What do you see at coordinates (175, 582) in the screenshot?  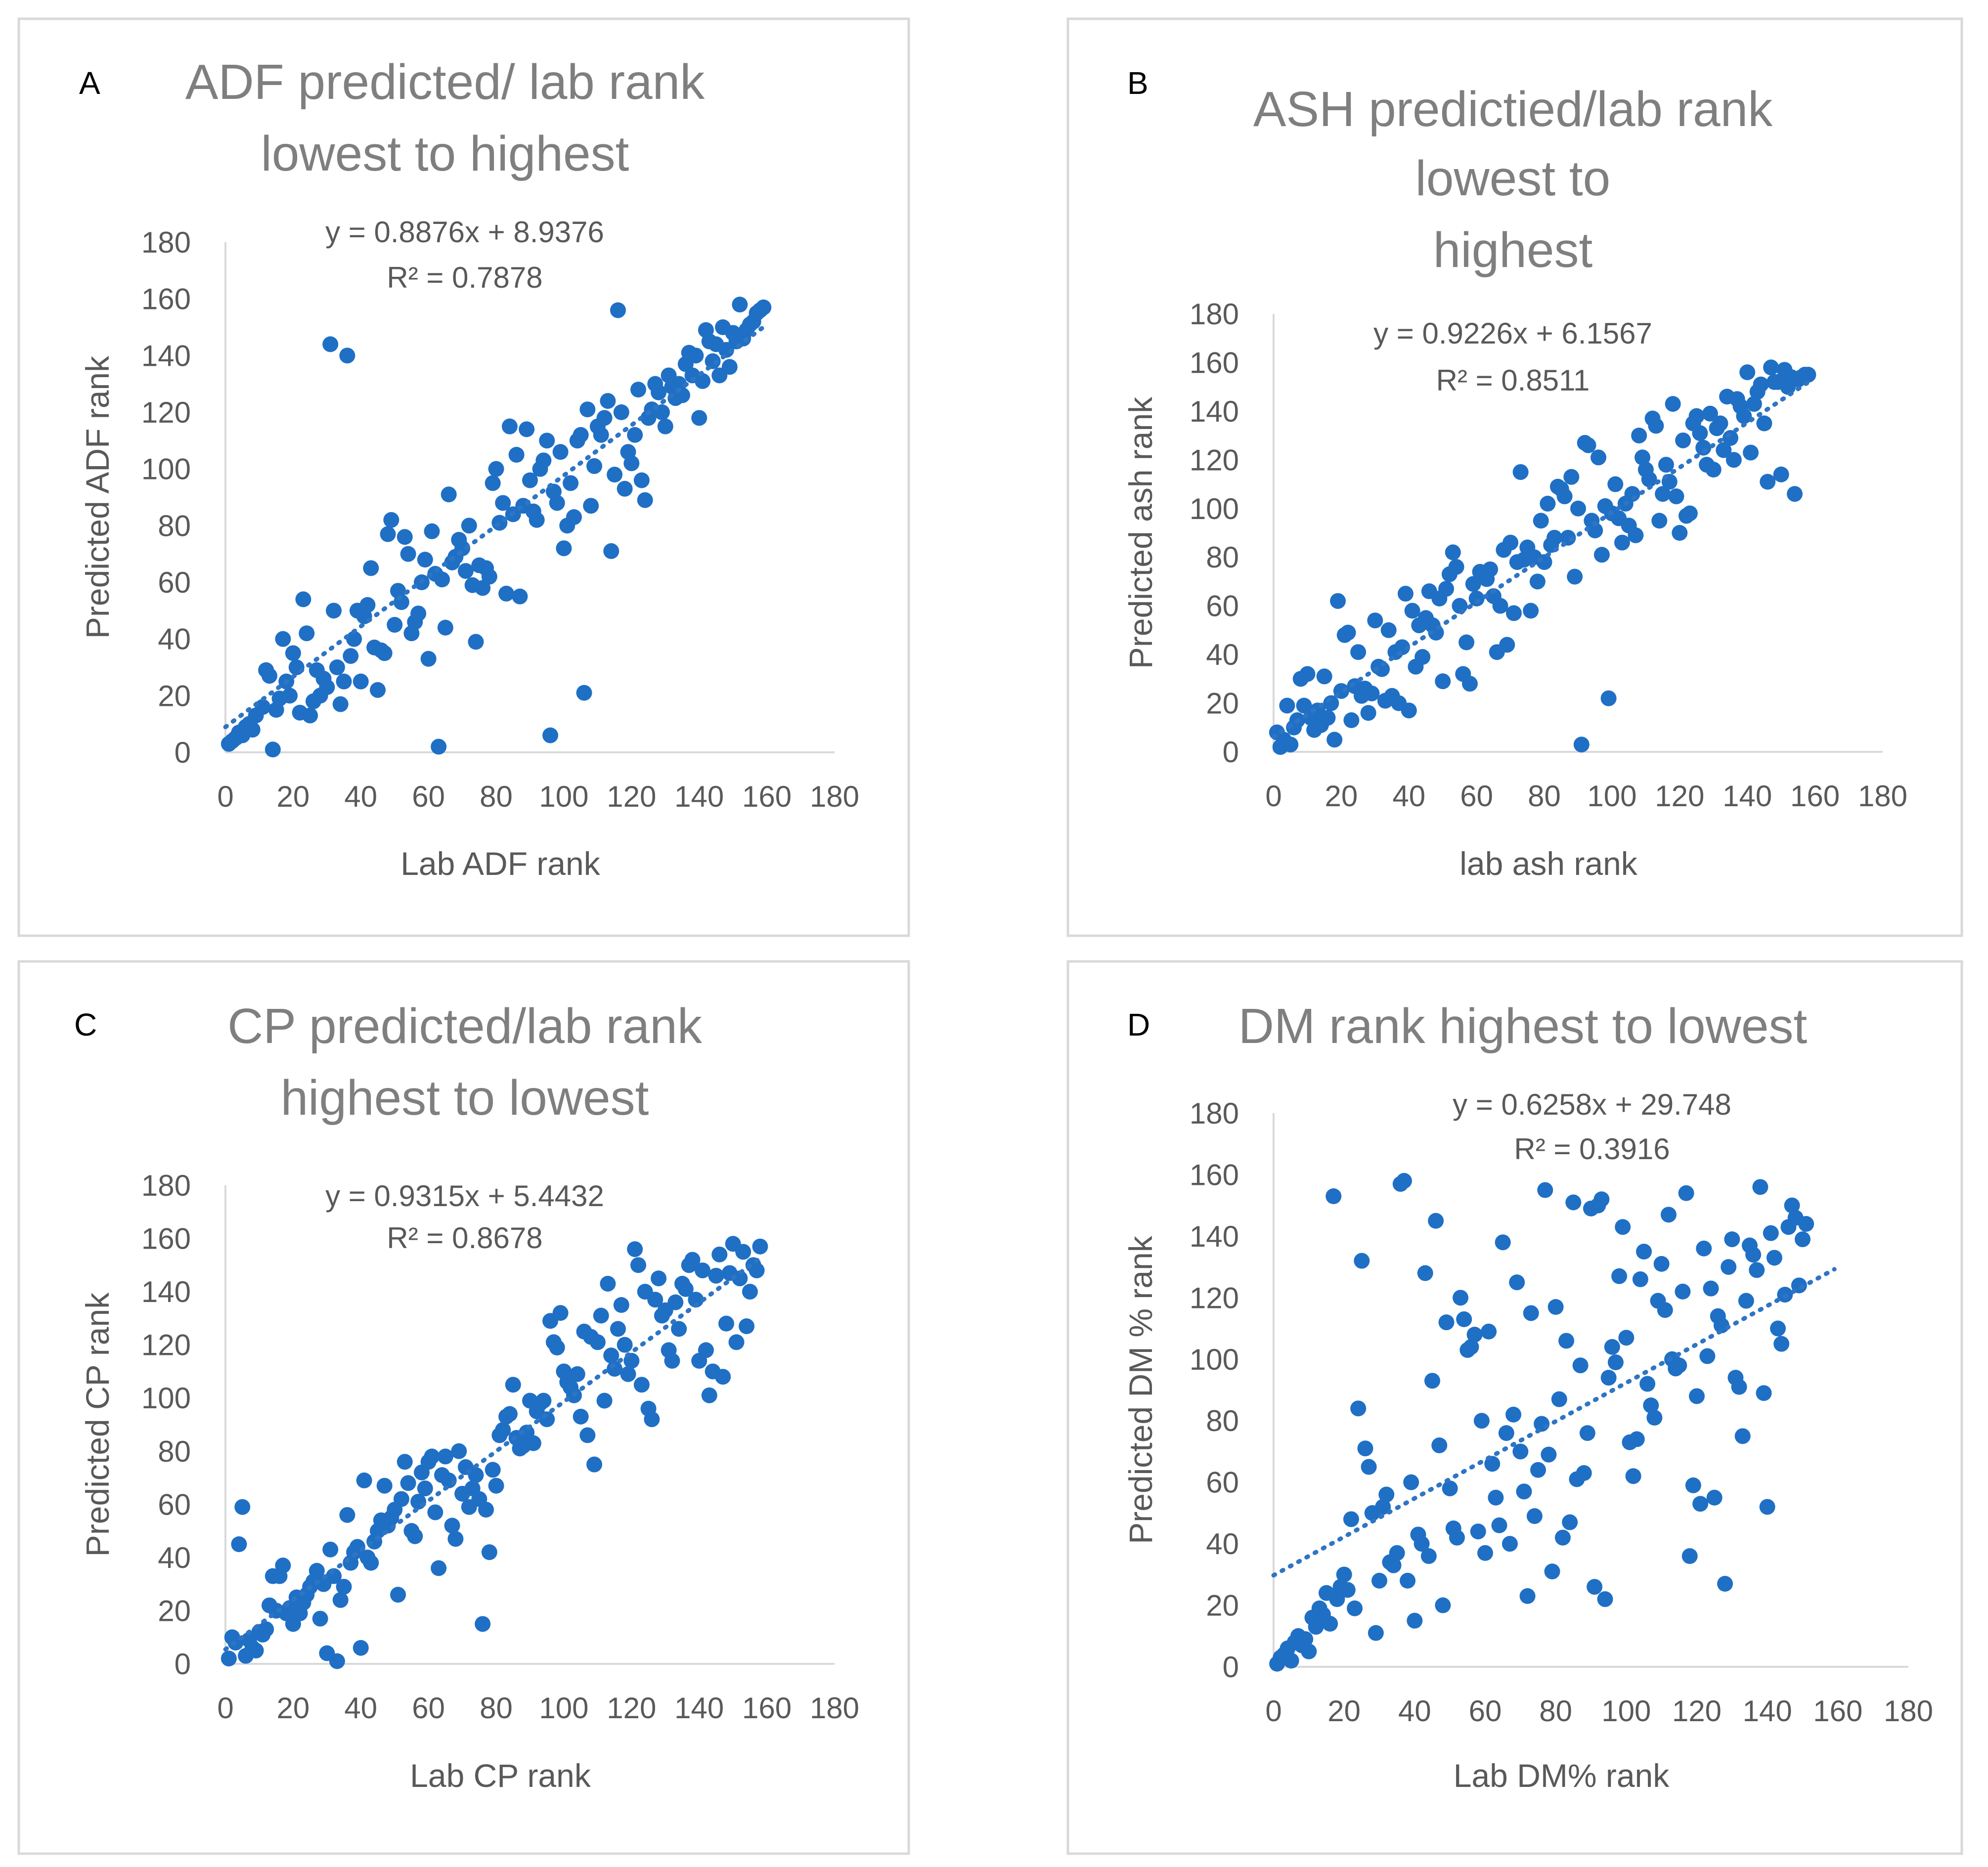 I see `y-tick-label-a: 60` at bounding box center [175, 582].